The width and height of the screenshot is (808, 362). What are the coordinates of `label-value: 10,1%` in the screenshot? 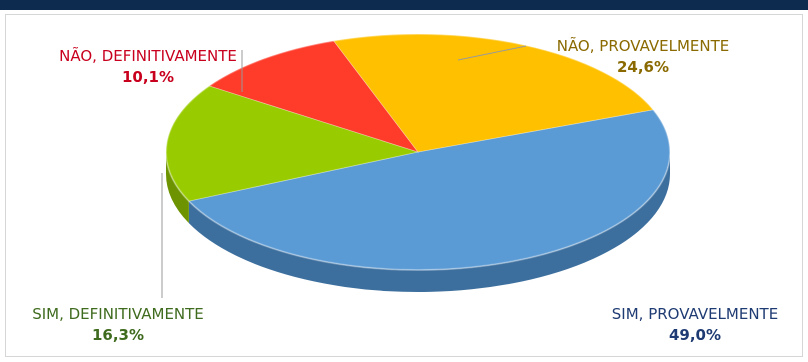 It's located at (148, 77).